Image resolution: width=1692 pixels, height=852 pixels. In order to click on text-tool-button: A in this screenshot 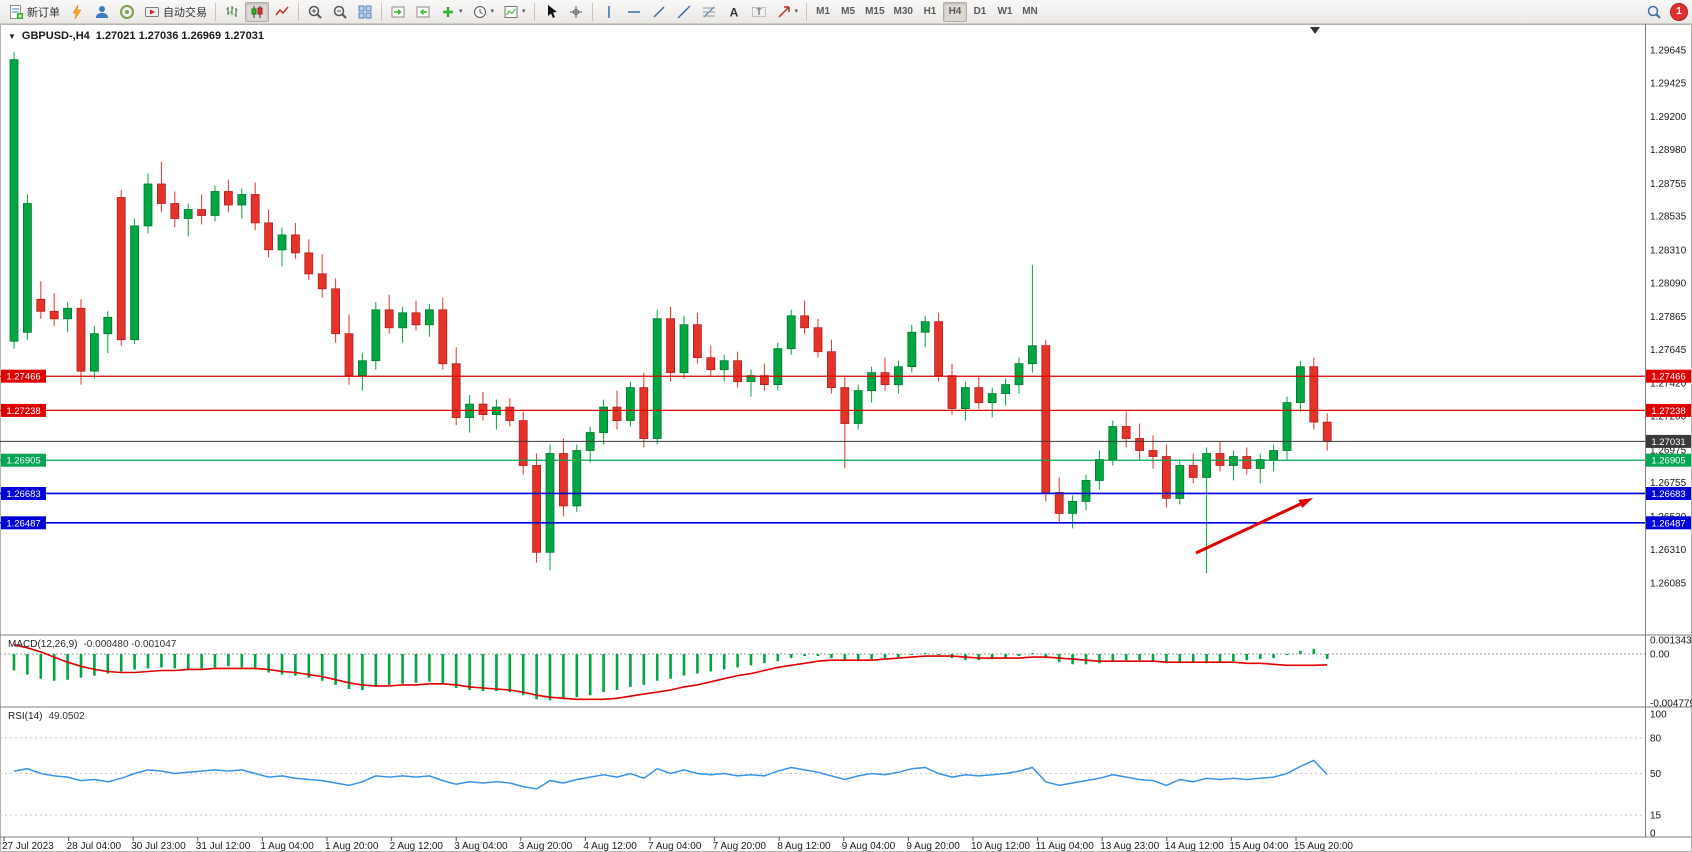, I will do `click(734, 12)`.